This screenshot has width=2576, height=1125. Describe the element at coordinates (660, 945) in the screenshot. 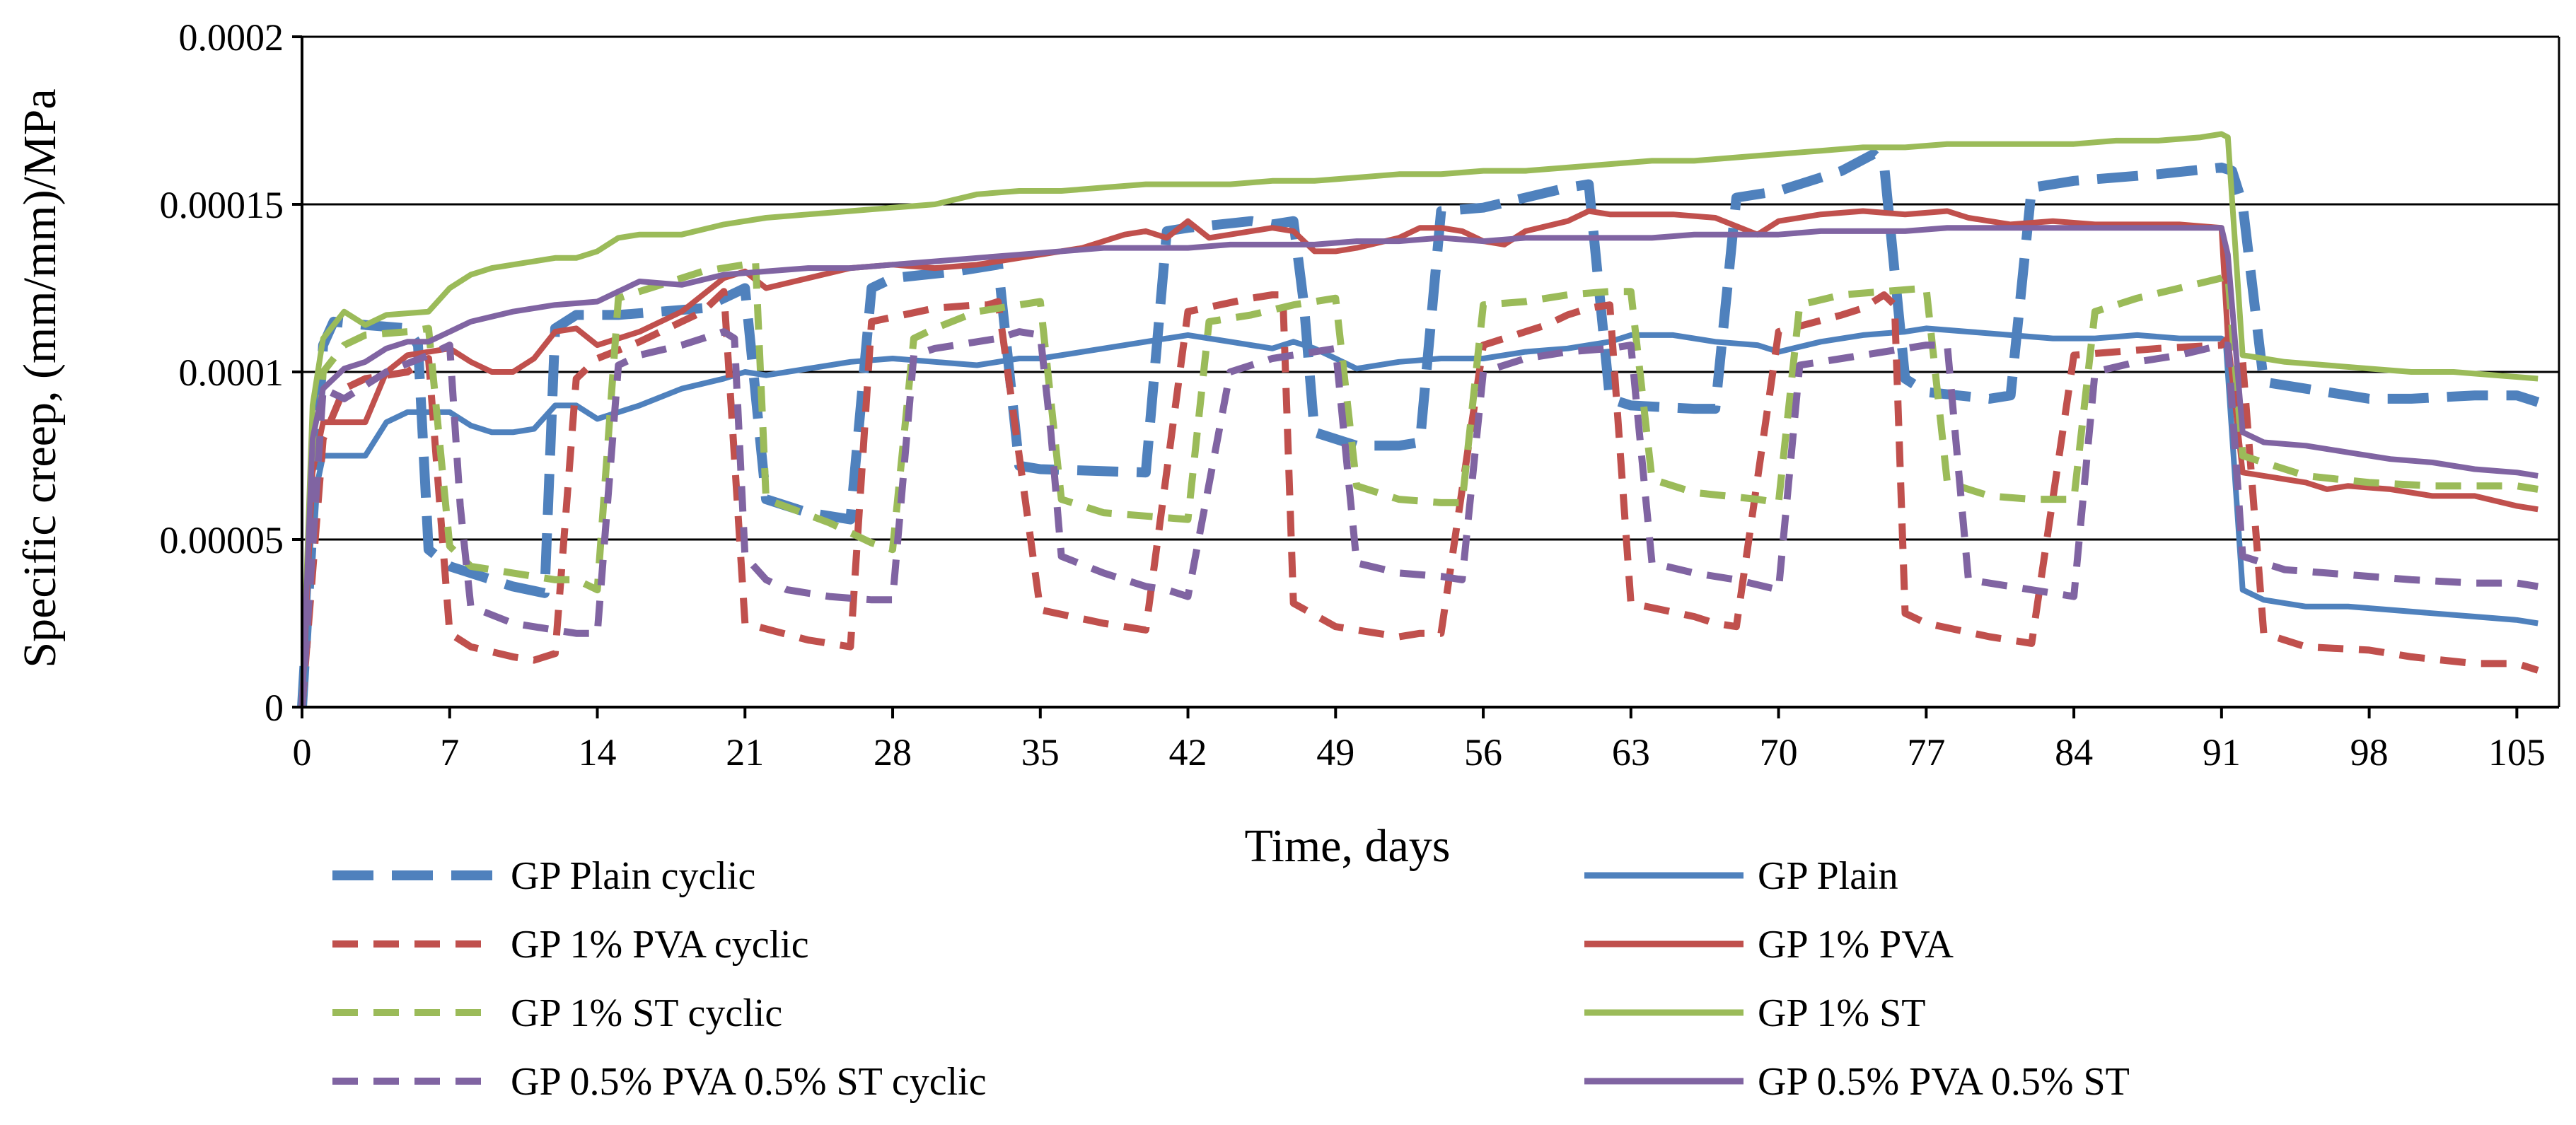

I see `legend-label-gp-1pct-pva-cyclic: GP 1% PVA cyclic` at that location.